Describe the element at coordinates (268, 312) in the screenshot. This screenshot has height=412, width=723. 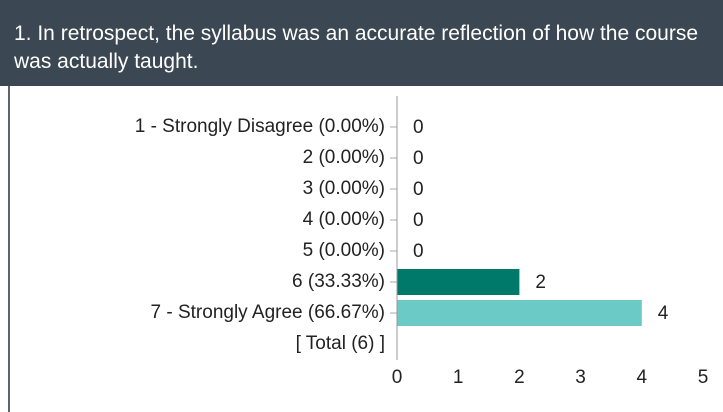
I see `category-label: 7 - Strongly Agree (66.67%)` at that location.